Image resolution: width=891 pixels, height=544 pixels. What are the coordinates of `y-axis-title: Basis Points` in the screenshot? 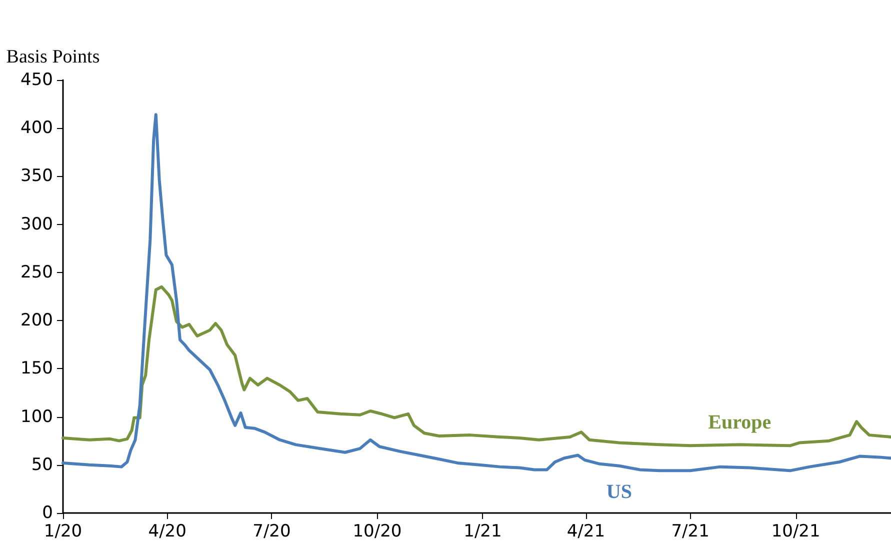 It's located at (53, 57).